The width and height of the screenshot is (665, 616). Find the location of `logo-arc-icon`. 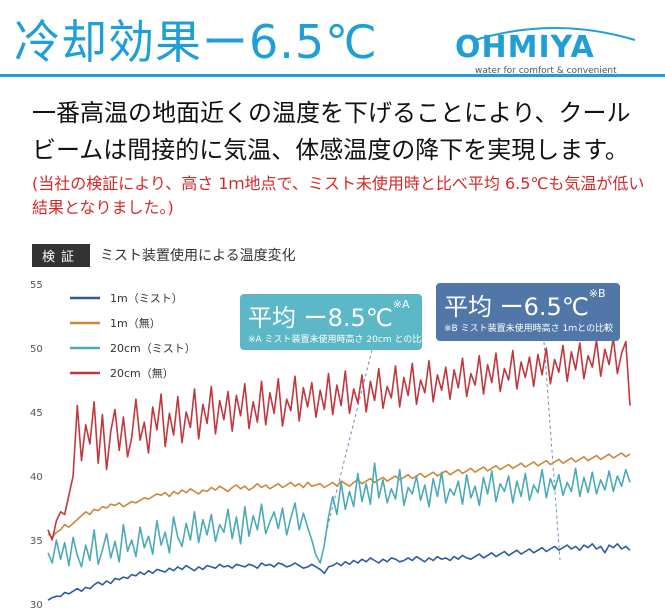

logo-arc-icon is located at coordinates (555, 34).